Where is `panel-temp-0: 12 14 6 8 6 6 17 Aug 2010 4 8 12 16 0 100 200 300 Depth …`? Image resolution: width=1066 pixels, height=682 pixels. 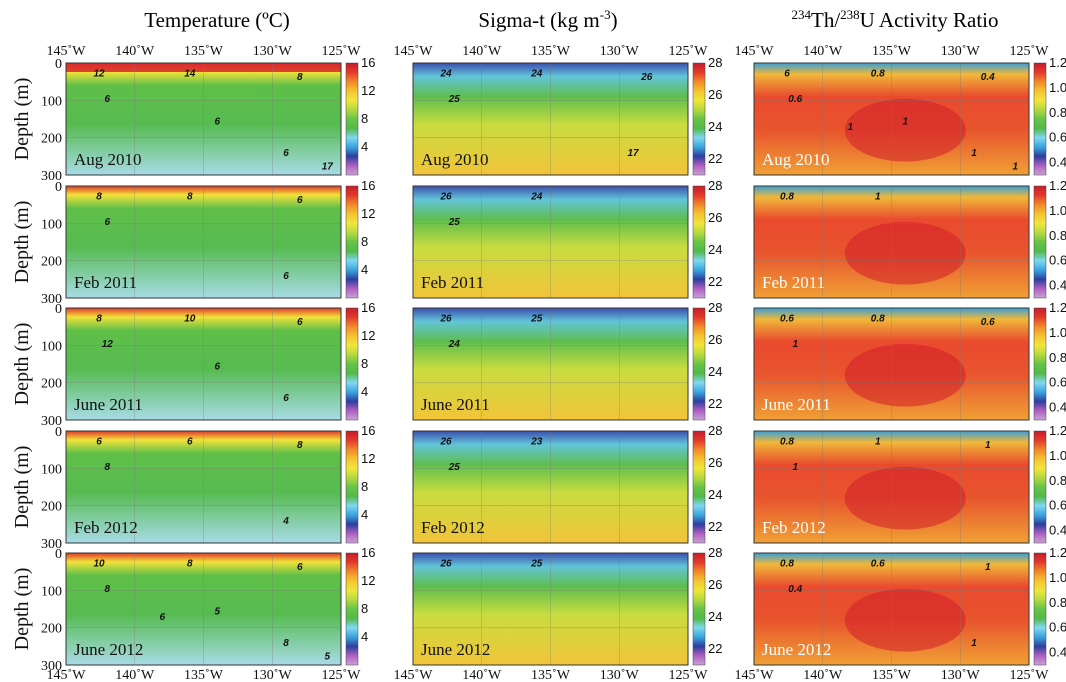 panel-temp-0: 12 14 6 8 6 6 17 Aug 2010 4 8 12 16 0 100 200 300 Depth … is located at coordinates (193, 119).